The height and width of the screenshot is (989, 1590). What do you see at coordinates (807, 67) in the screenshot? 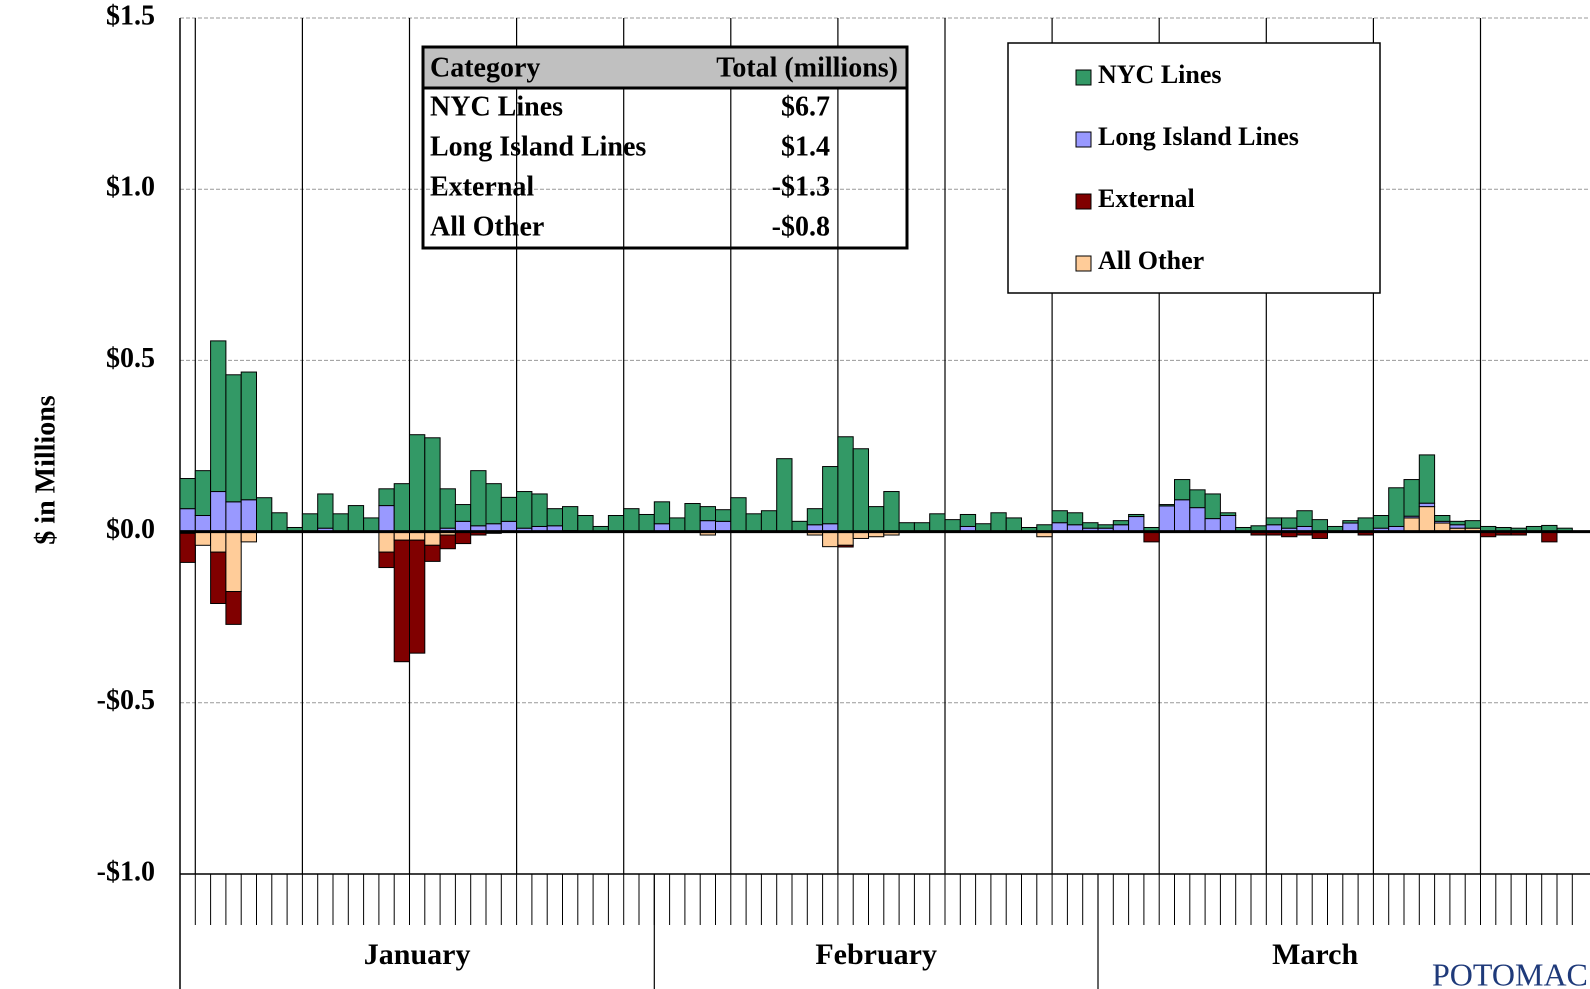
I see `table-header: Total (millions)` at bounding box center [807, 67].